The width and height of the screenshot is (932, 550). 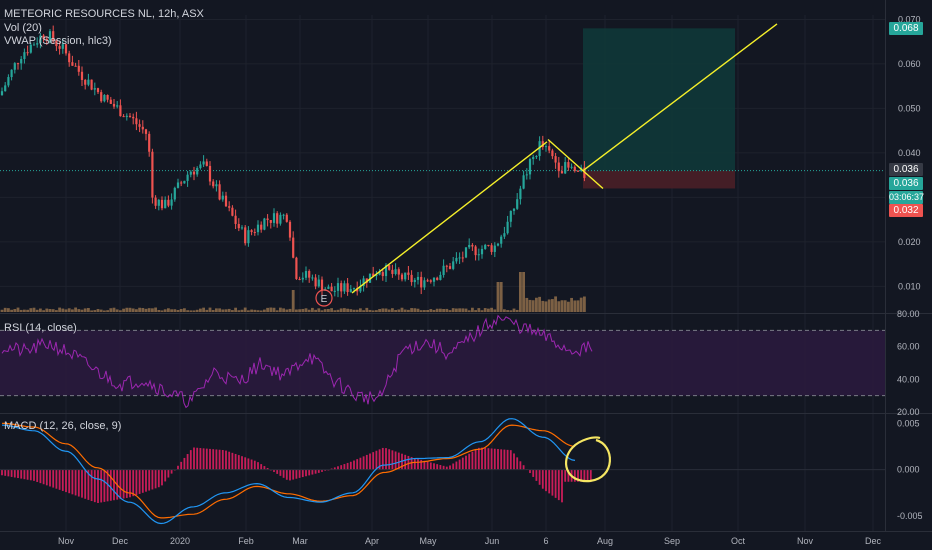 What do you see at coordinates (908, 470) in the screenshot?
I see `macd-tick-label: 0.000` at bounding box center [908, 470].